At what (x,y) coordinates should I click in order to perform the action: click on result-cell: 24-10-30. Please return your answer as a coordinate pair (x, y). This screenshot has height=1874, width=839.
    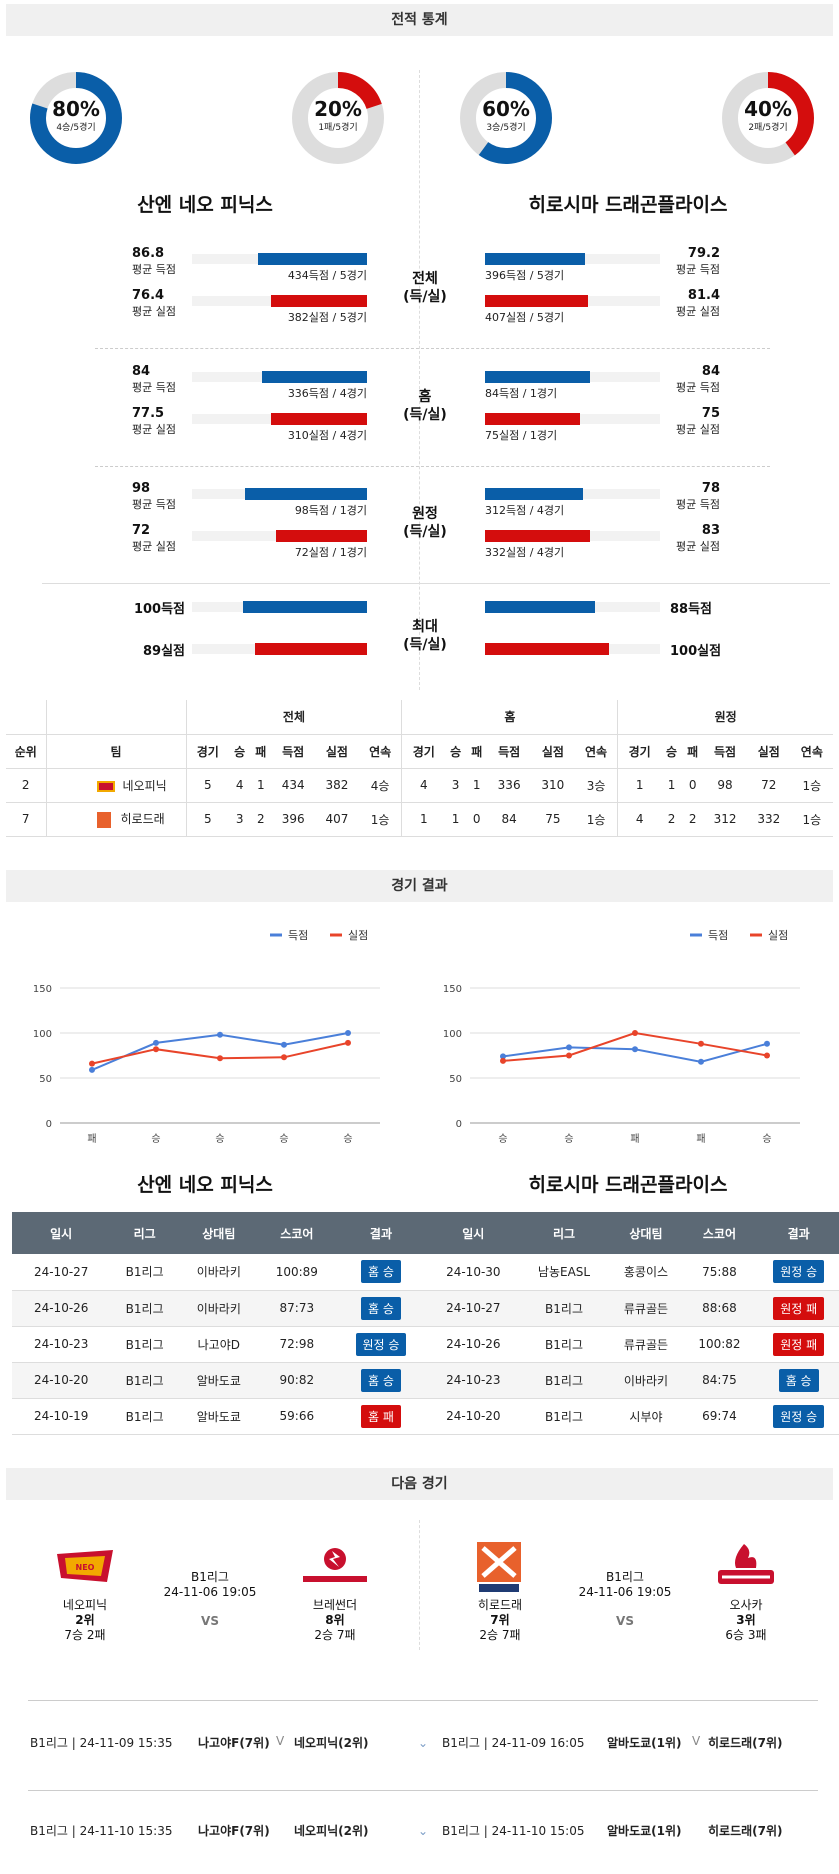
    Looking at the image, I should click on (473, 1272).